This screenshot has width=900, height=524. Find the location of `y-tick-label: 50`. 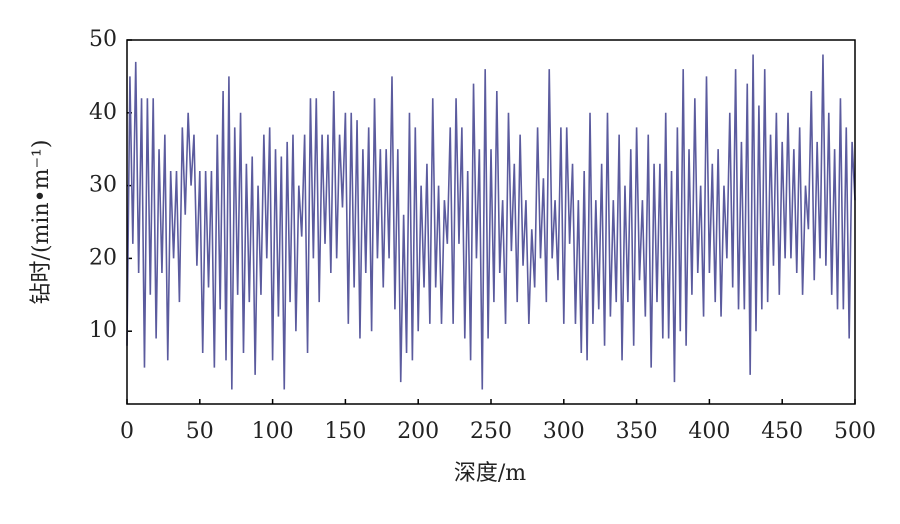

y-tick-label: 50 is located at coordinates (103, 39).